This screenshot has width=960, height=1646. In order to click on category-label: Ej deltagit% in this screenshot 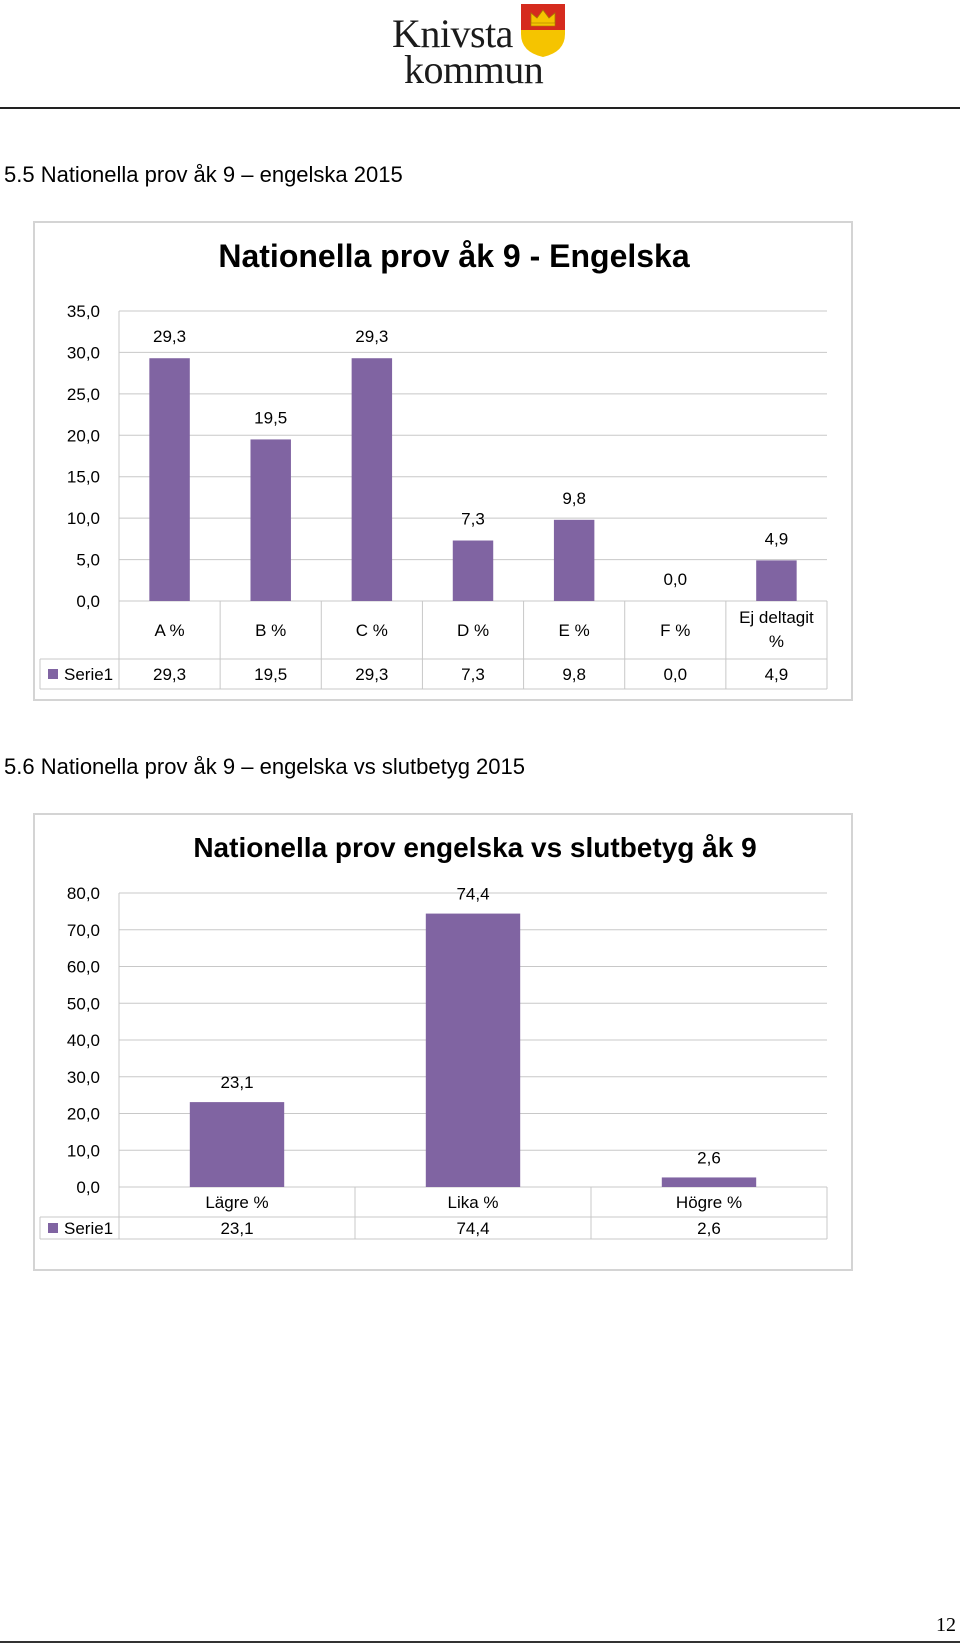, I will do `click(776, 629)`.